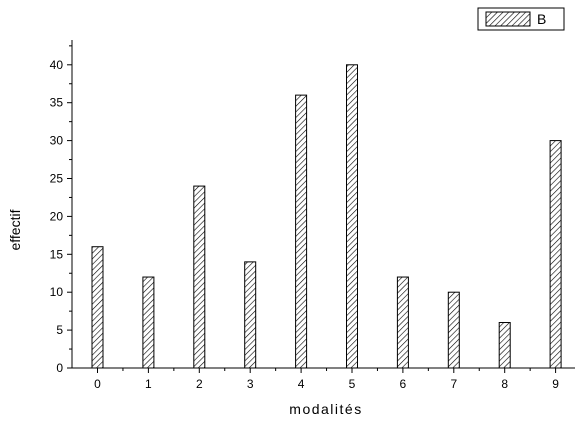 The width and height of the screenshot is (575, 421). Describe the element at coordinates (352, 384) in the screenshot. I see `x-tick-label: 5` at that location.